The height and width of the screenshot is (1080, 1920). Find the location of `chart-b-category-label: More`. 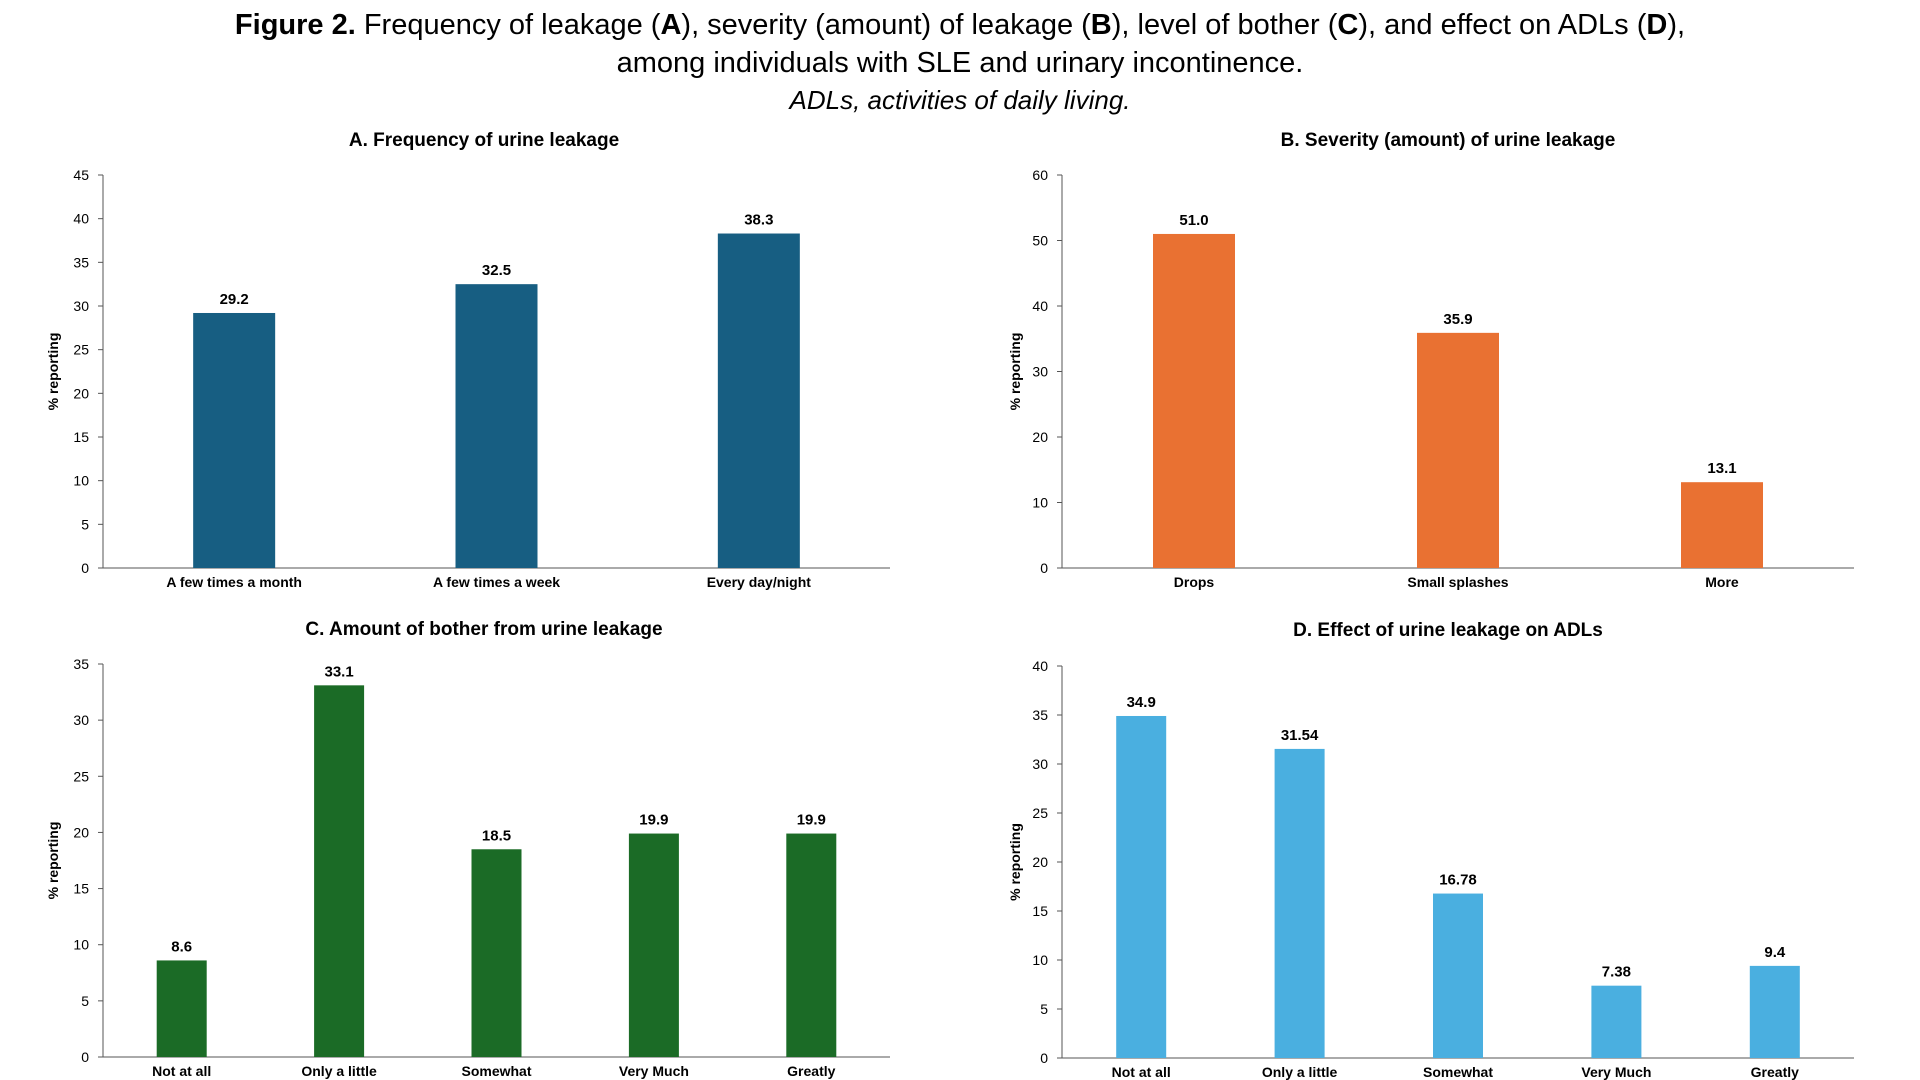

chart-b-category-label: More is located at coordinates (1722, 582).